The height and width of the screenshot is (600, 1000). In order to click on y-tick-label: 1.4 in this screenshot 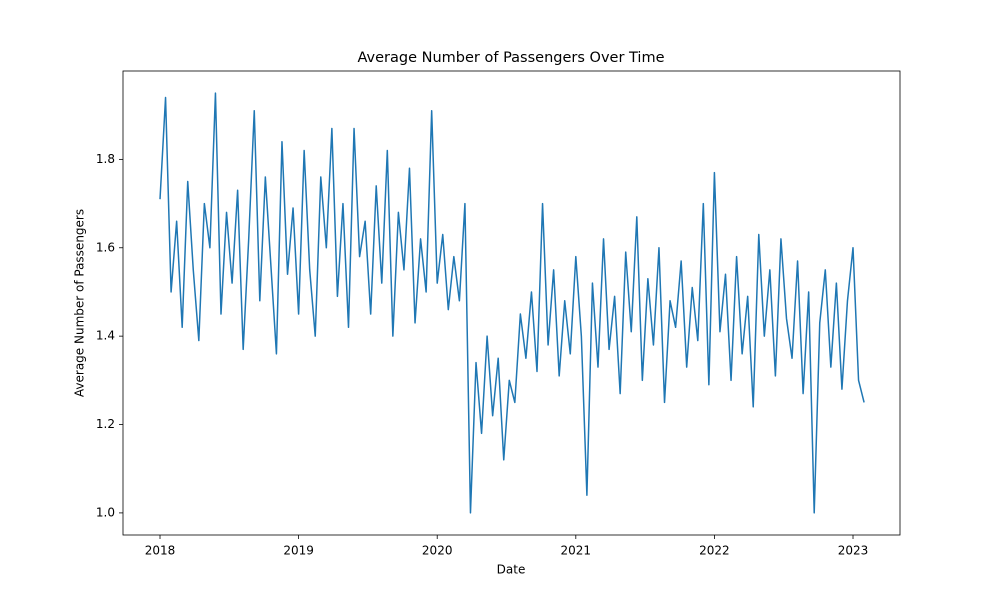, I will do `click(105, 336)`.